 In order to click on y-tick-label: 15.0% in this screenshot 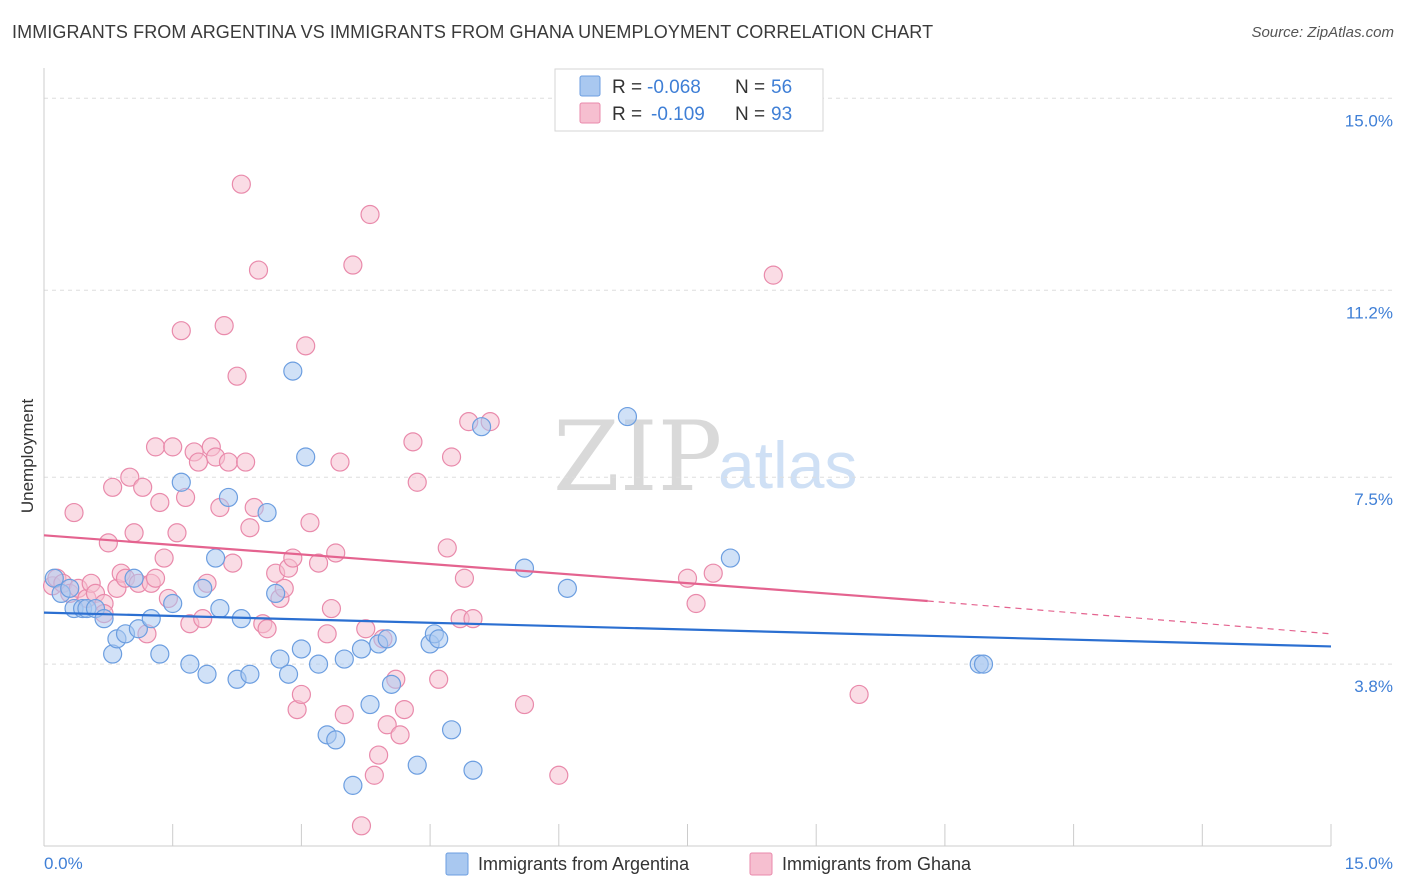, I will do `click(1369, 120)`.